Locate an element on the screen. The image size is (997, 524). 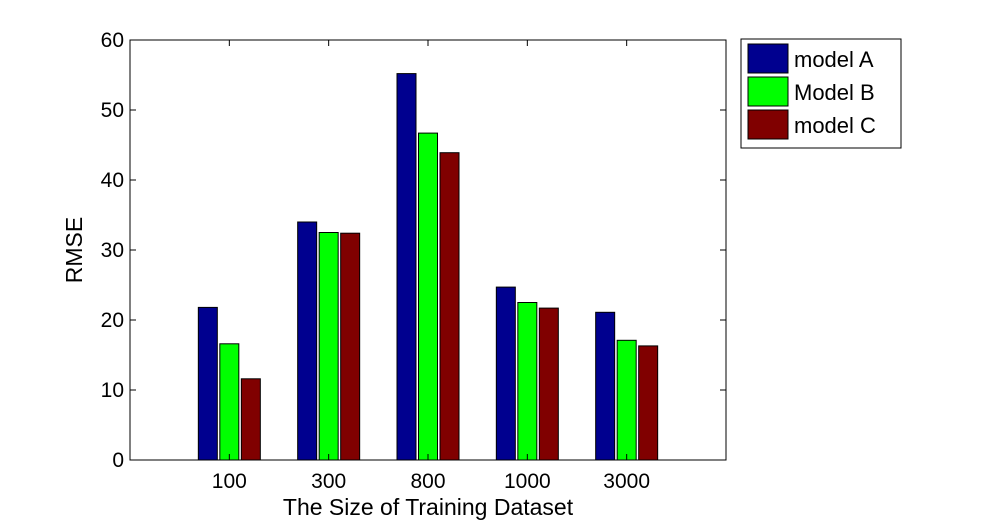
legend-swatch-model-b is located at coordinates (768, 91).